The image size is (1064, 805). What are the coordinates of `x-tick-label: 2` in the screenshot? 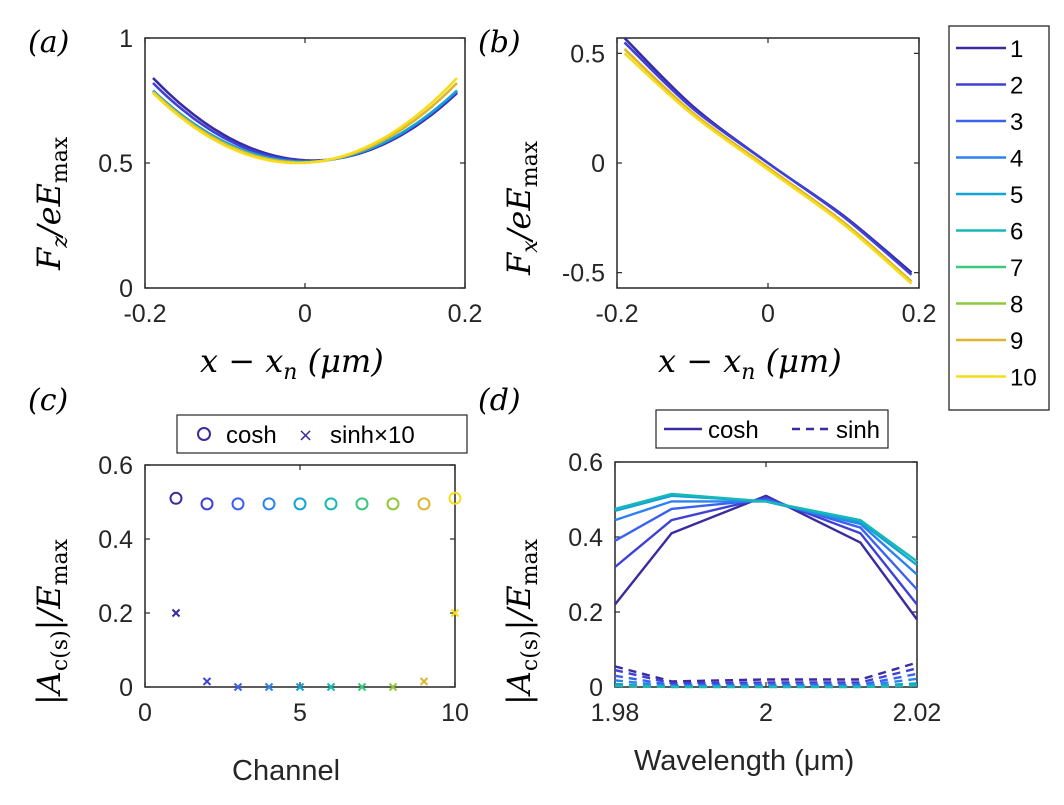 It's located at (766, 713).